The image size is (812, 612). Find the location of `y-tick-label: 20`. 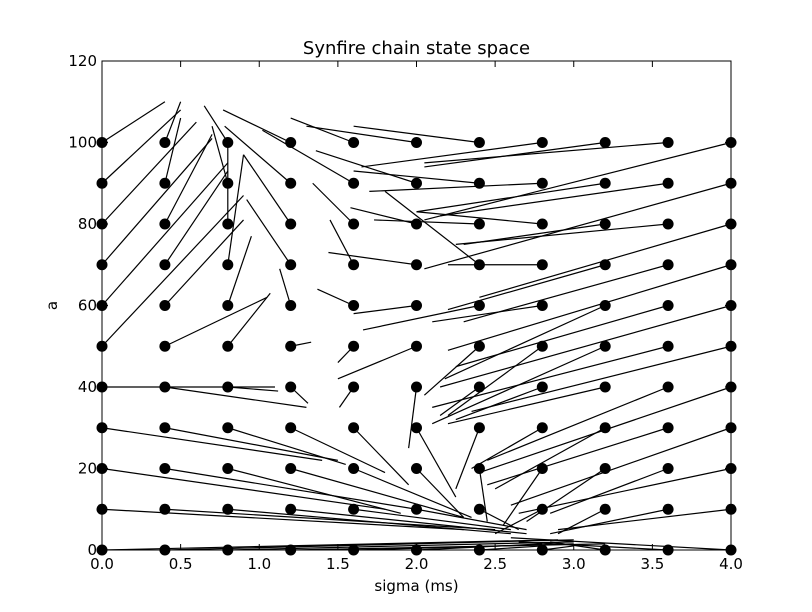

y-tick-label: 20 is located at coordinates (87, 469).